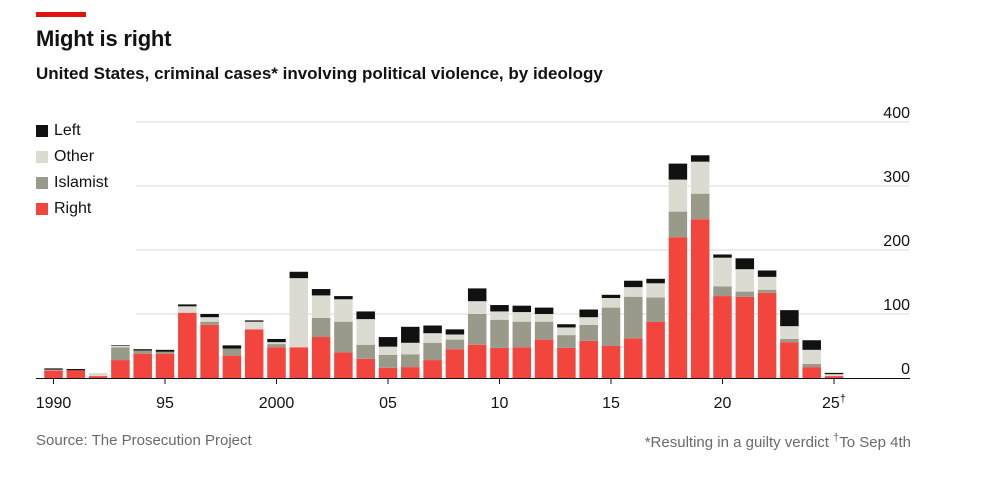 This screenshot has width=993, height=480. I want to click on bar-other-2002, so click(321, 306).